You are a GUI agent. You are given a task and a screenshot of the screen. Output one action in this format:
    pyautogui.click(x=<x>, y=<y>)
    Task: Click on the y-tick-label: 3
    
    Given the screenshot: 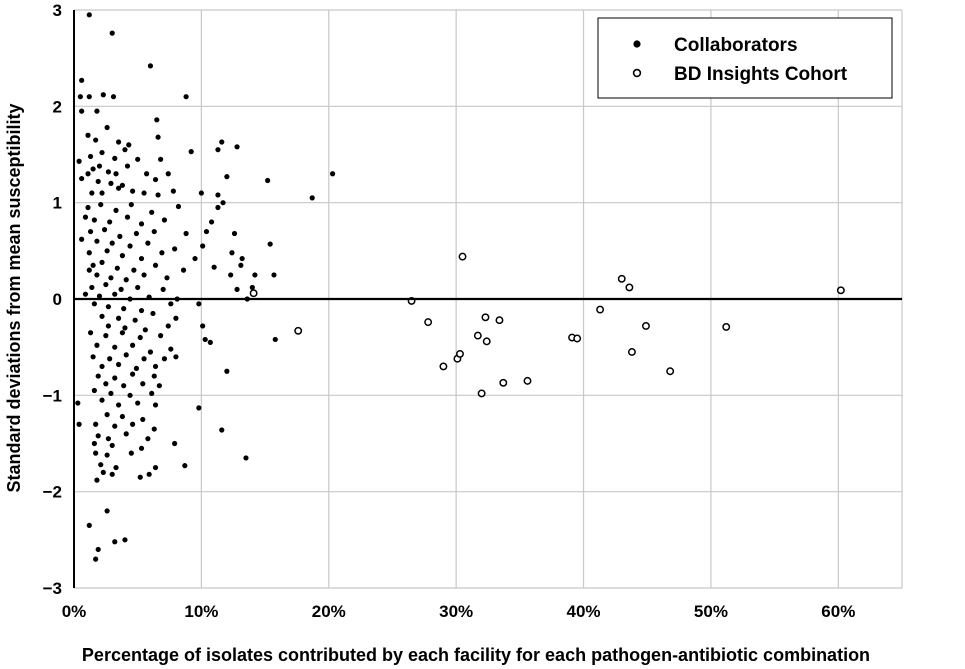 What is the action you would take?
    pyautogui.click(x=57, y=10)
    